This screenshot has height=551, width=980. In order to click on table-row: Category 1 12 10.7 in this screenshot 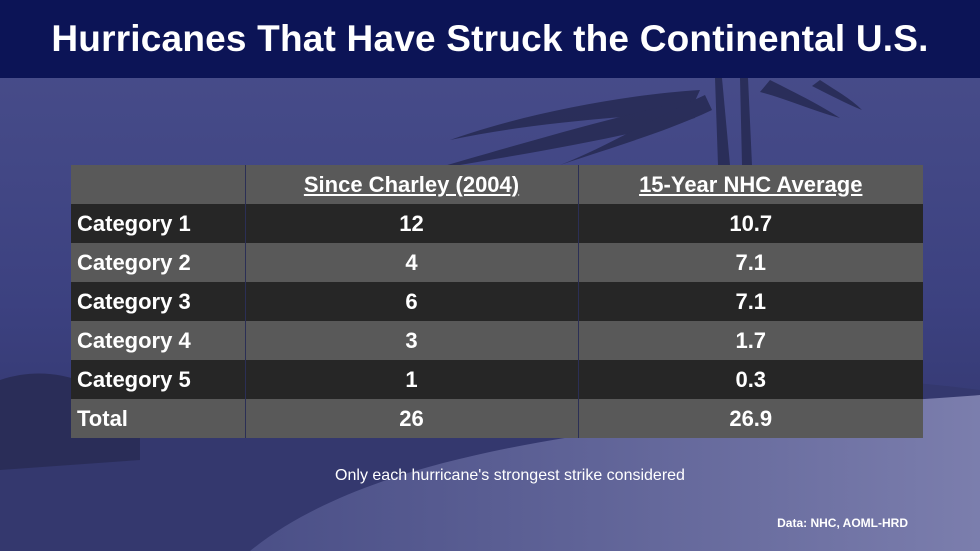, I will do `click(497, 223)`.